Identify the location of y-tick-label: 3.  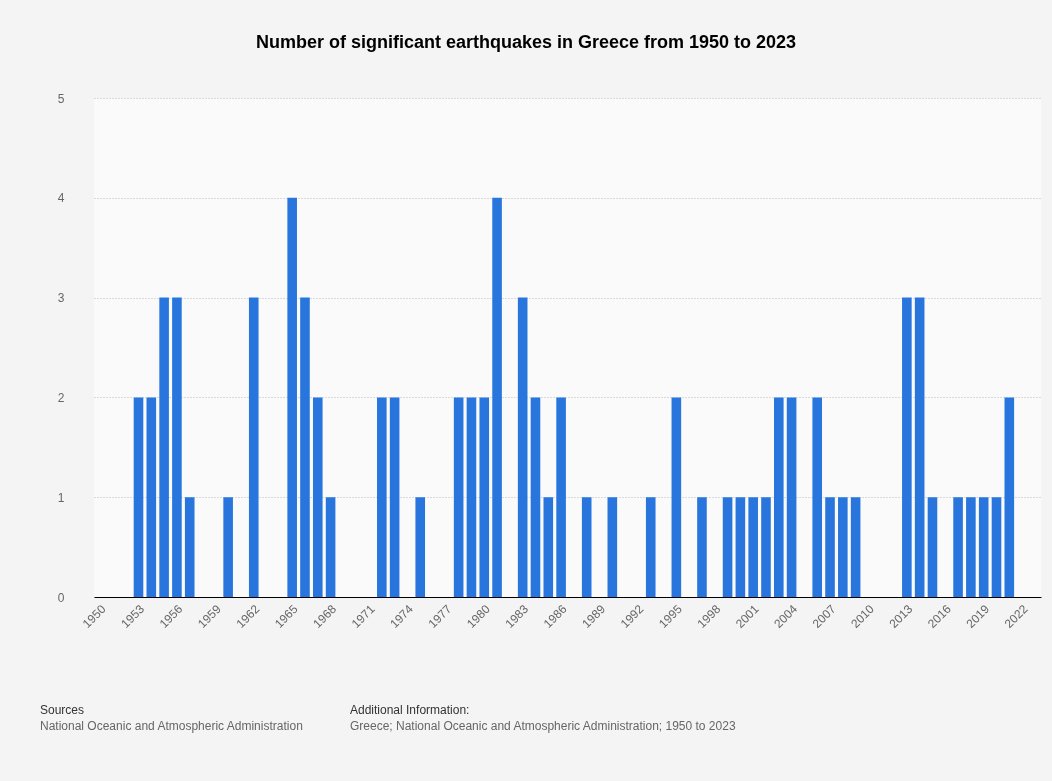
(61, 298).